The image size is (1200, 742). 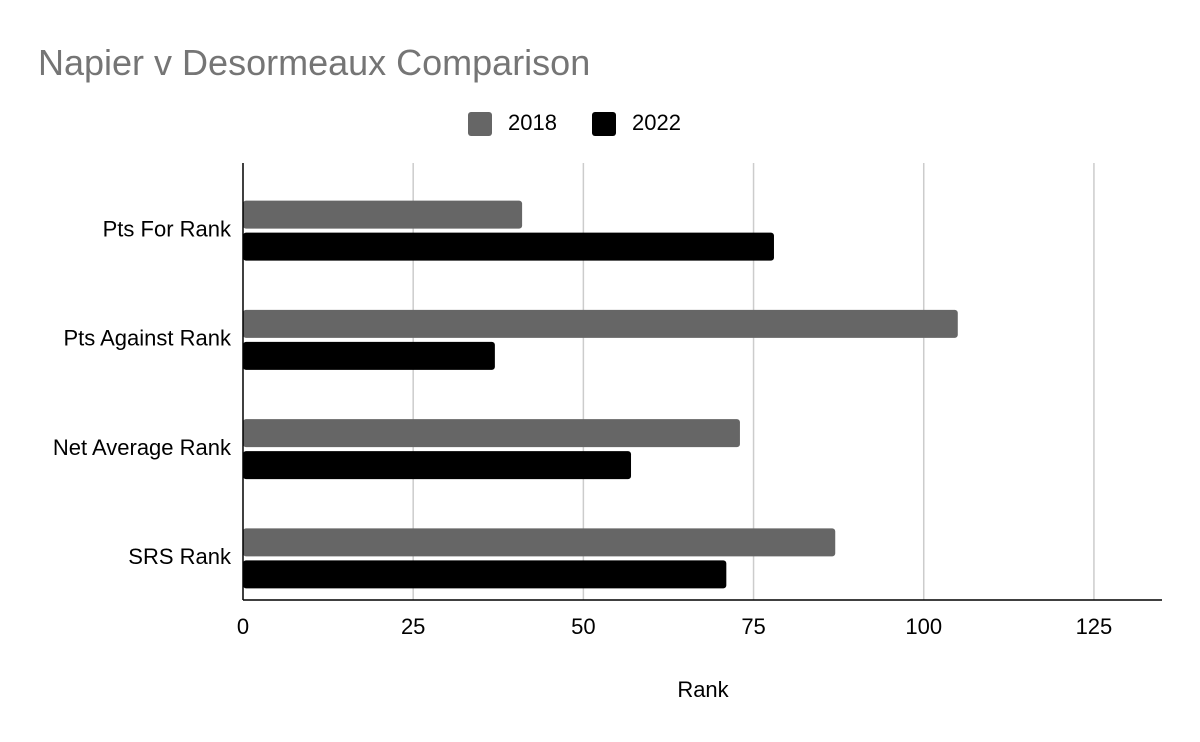 I want to click on x-tick-label: 75, so click(x=753, y=626).